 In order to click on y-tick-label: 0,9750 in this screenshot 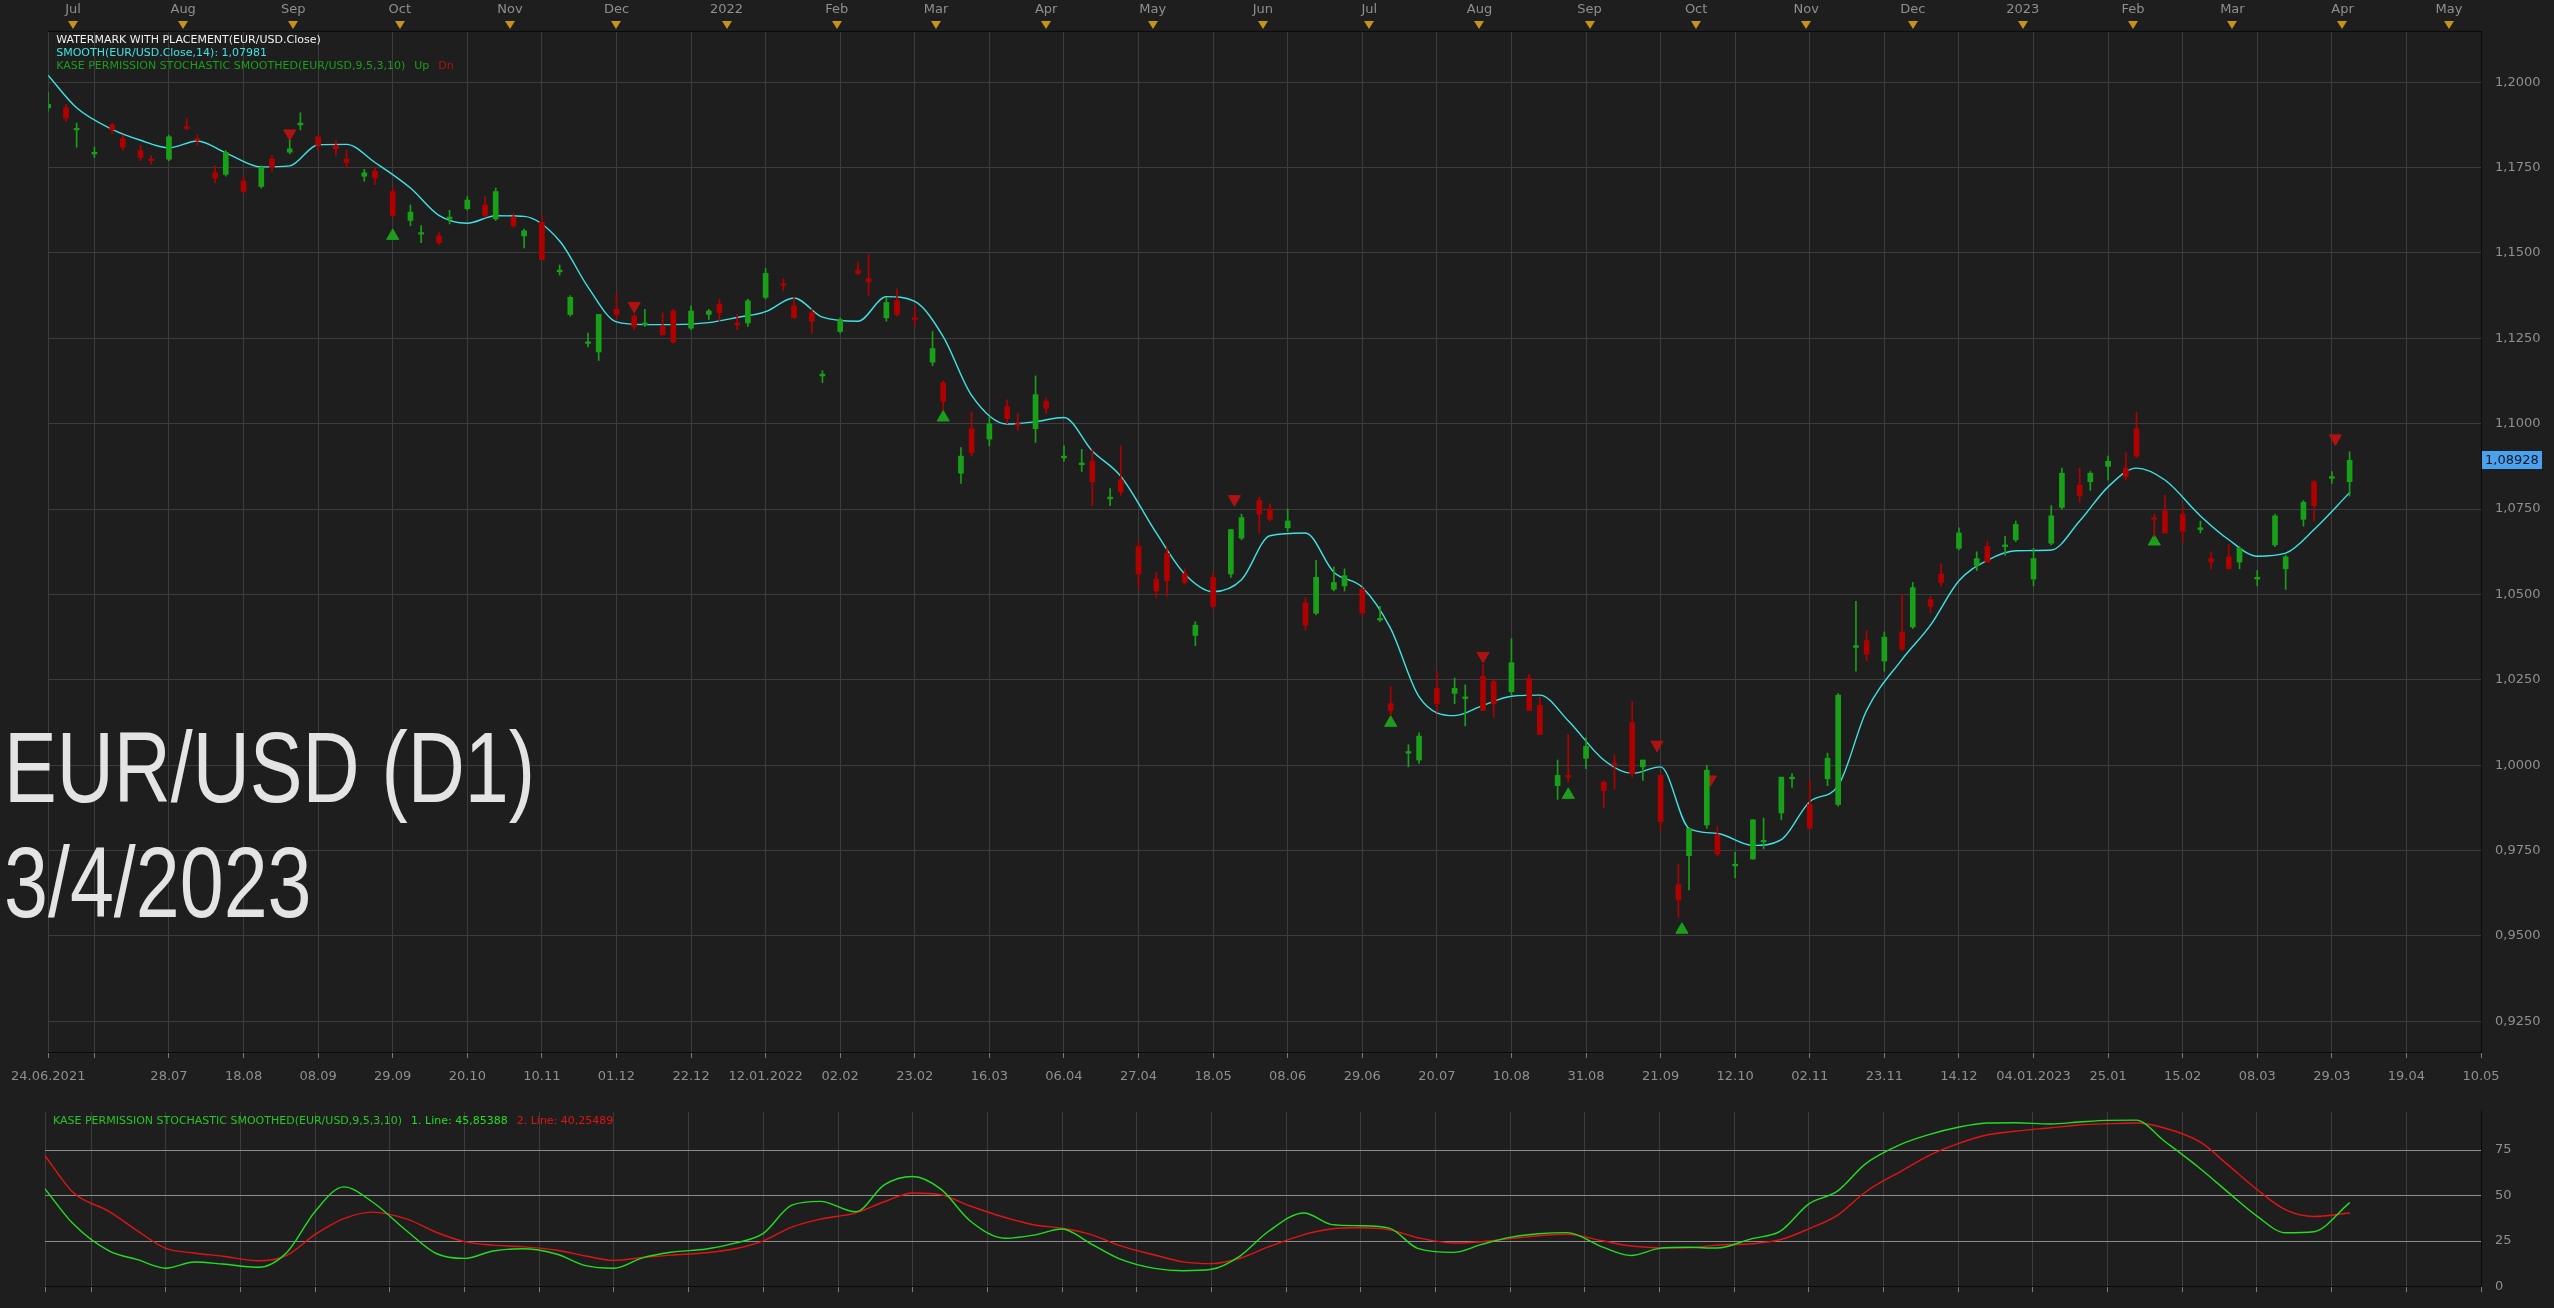, I will do `click(2518, 849)`.